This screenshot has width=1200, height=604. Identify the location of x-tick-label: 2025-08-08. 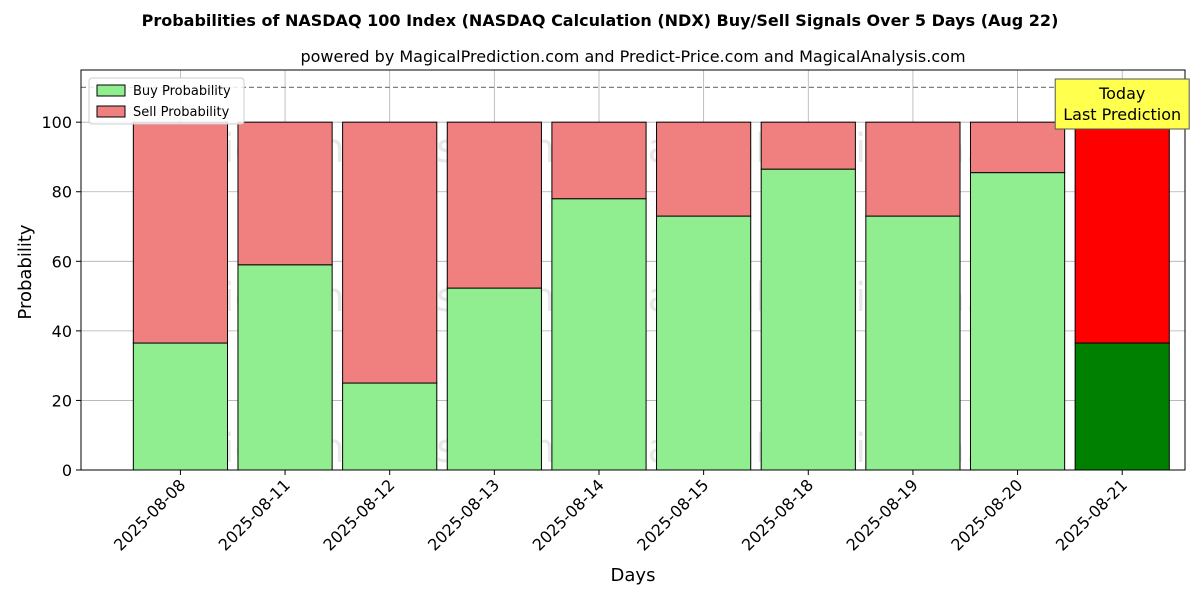
(149, 514).